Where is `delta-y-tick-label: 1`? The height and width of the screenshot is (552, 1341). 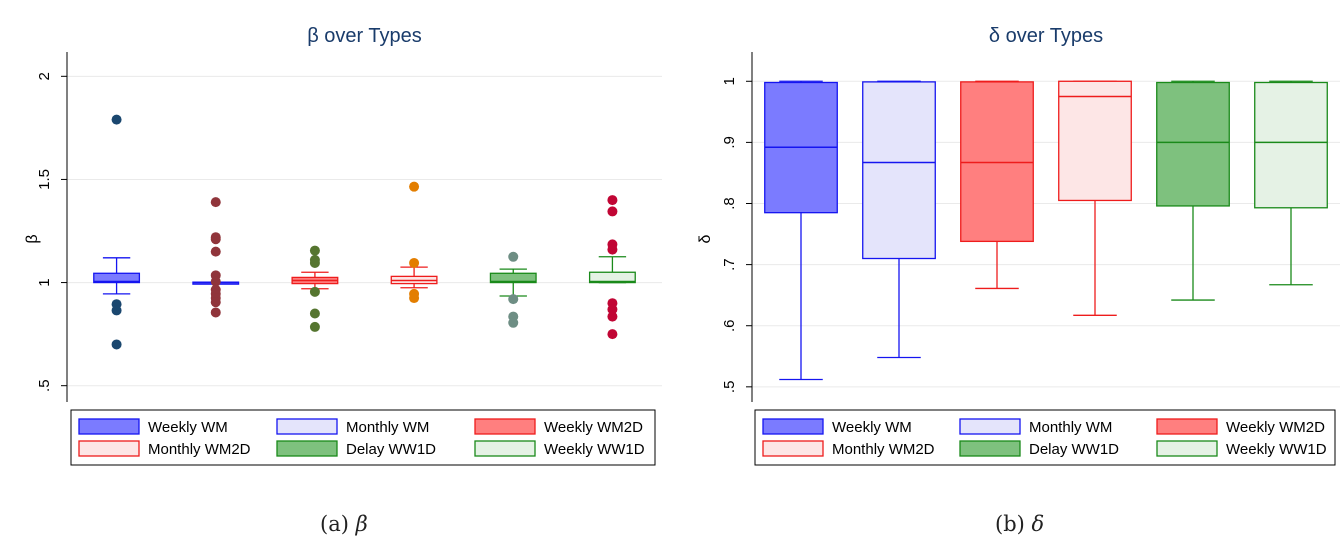
delta-y-tick-label: 1 is located at coordinates (729, 81).